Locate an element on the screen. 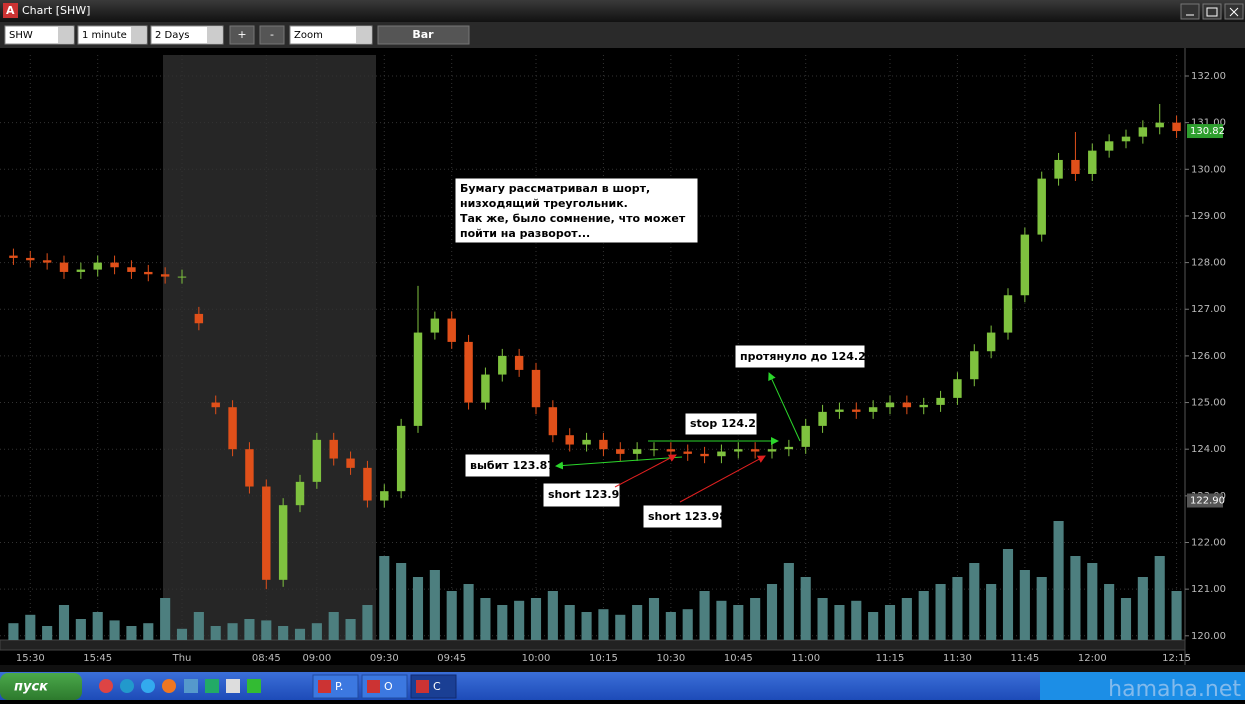 The image size is (1245, 704). note-line: низходящий треугольник. is located at coordinates (544, 203).